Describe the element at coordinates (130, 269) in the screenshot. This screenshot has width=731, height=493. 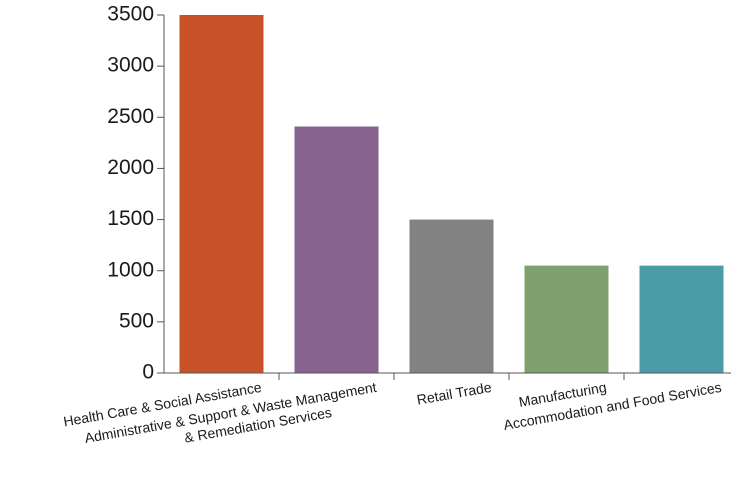
I see `y-tick-label: 1000` at that location.